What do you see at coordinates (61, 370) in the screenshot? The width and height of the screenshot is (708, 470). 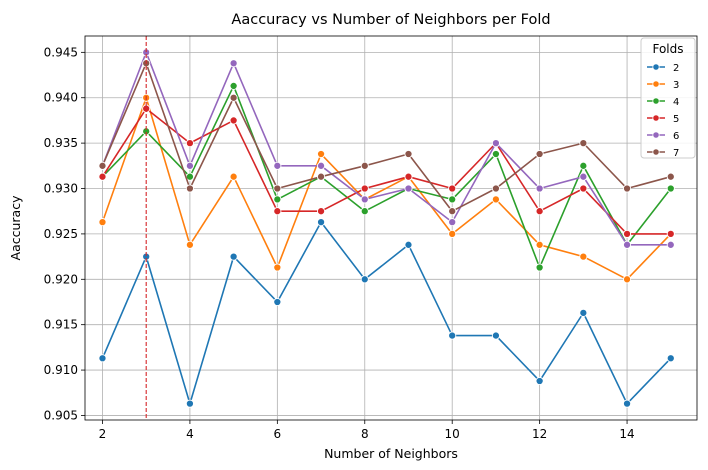 I see `y-tick-label: 0.910` at bounding box center [61, 370].